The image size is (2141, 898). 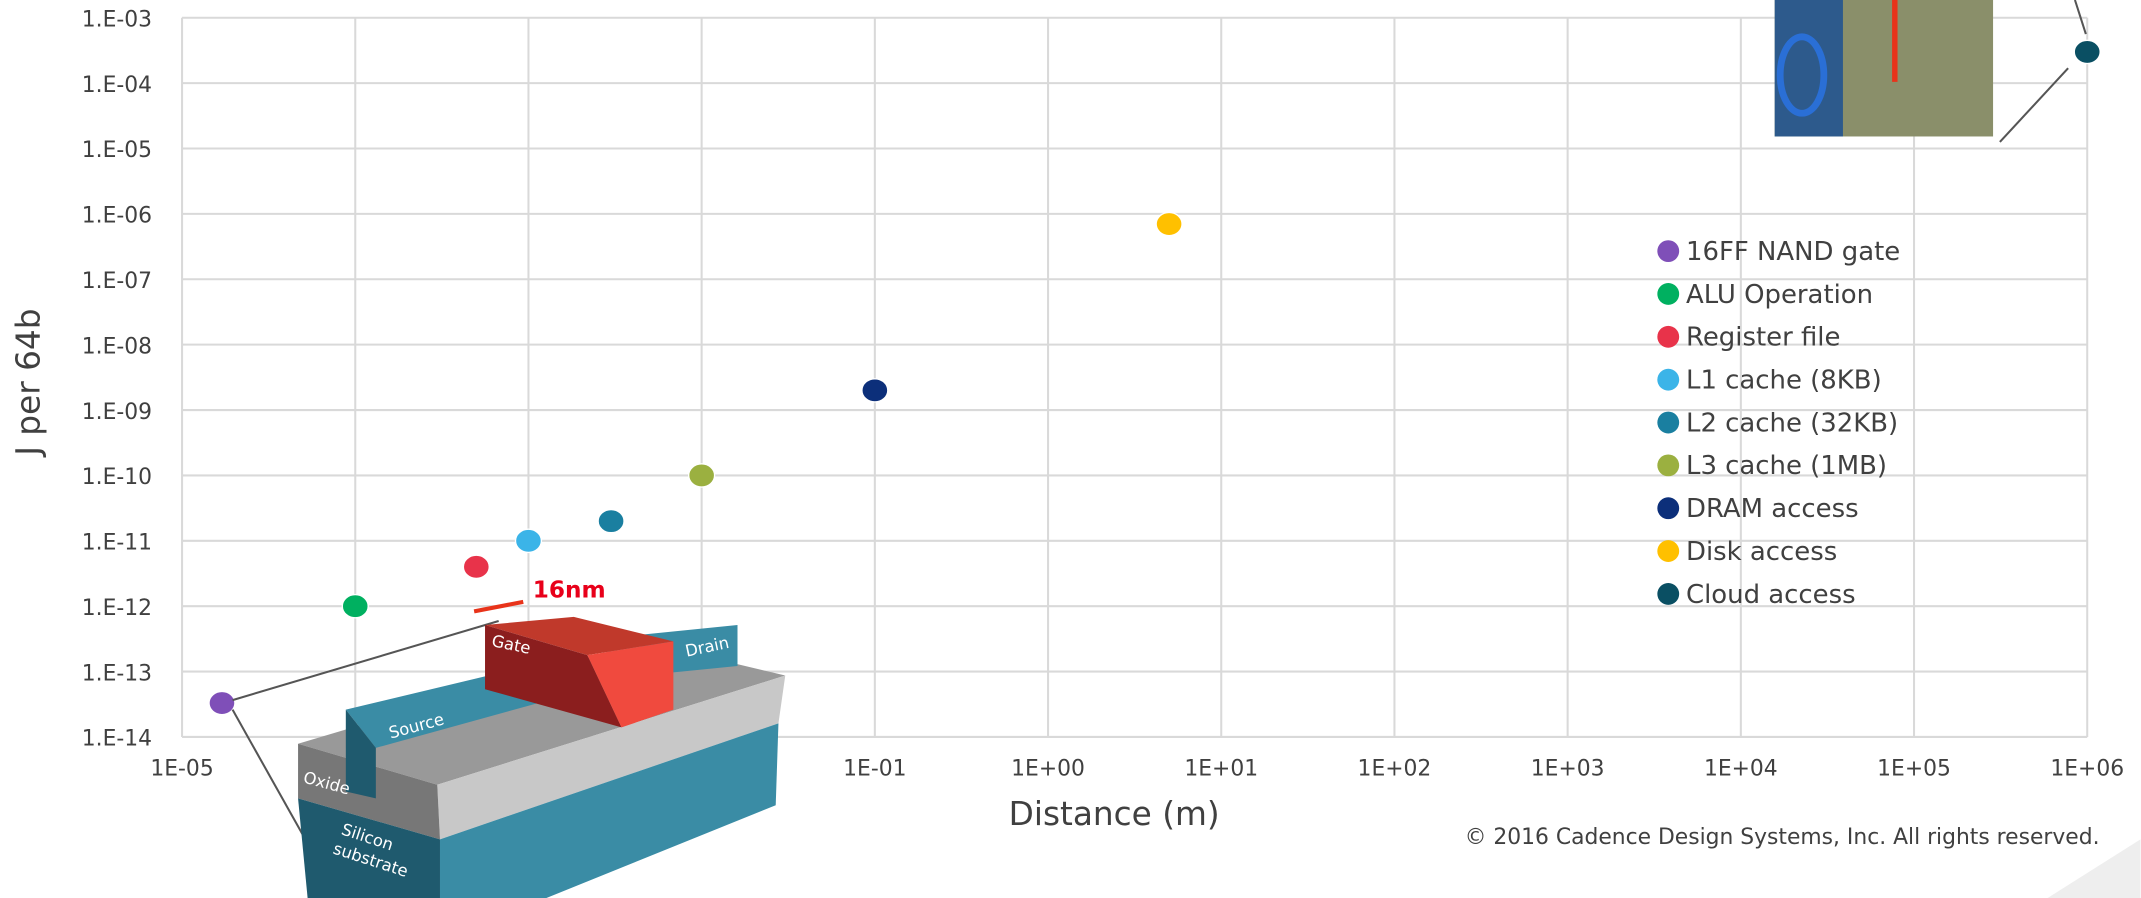 I want to click on y-tick-label: 1.E-05, so click(x=117, y=150).